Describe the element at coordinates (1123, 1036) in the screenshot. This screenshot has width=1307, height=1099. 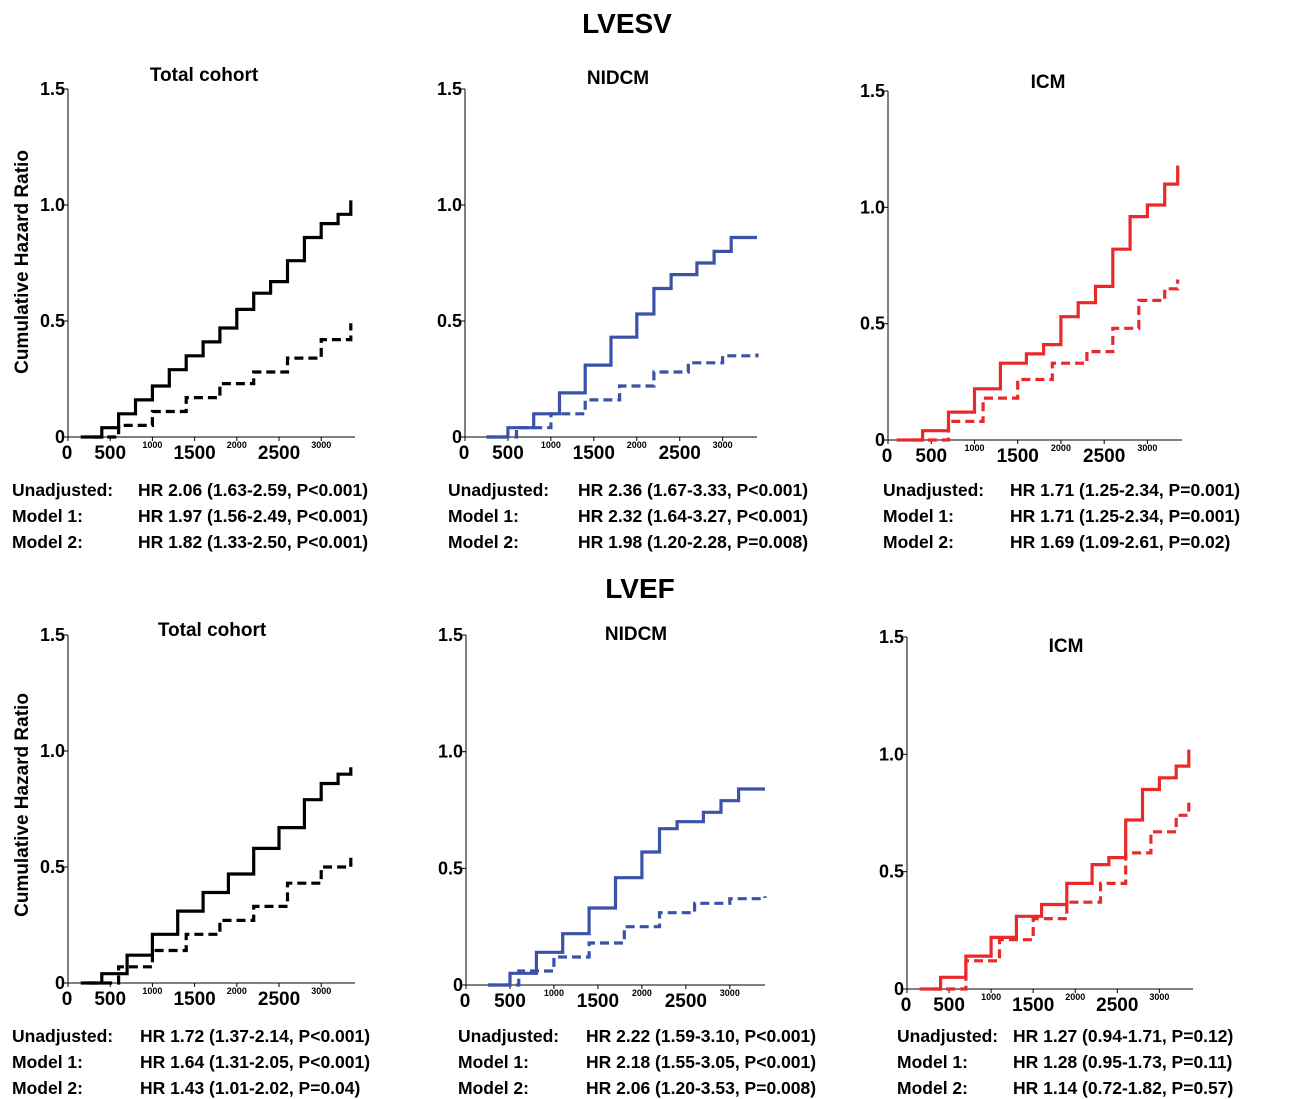
I see `hr-value: HR 1.27 (0.94-1.71, P=0.12)` at that location.